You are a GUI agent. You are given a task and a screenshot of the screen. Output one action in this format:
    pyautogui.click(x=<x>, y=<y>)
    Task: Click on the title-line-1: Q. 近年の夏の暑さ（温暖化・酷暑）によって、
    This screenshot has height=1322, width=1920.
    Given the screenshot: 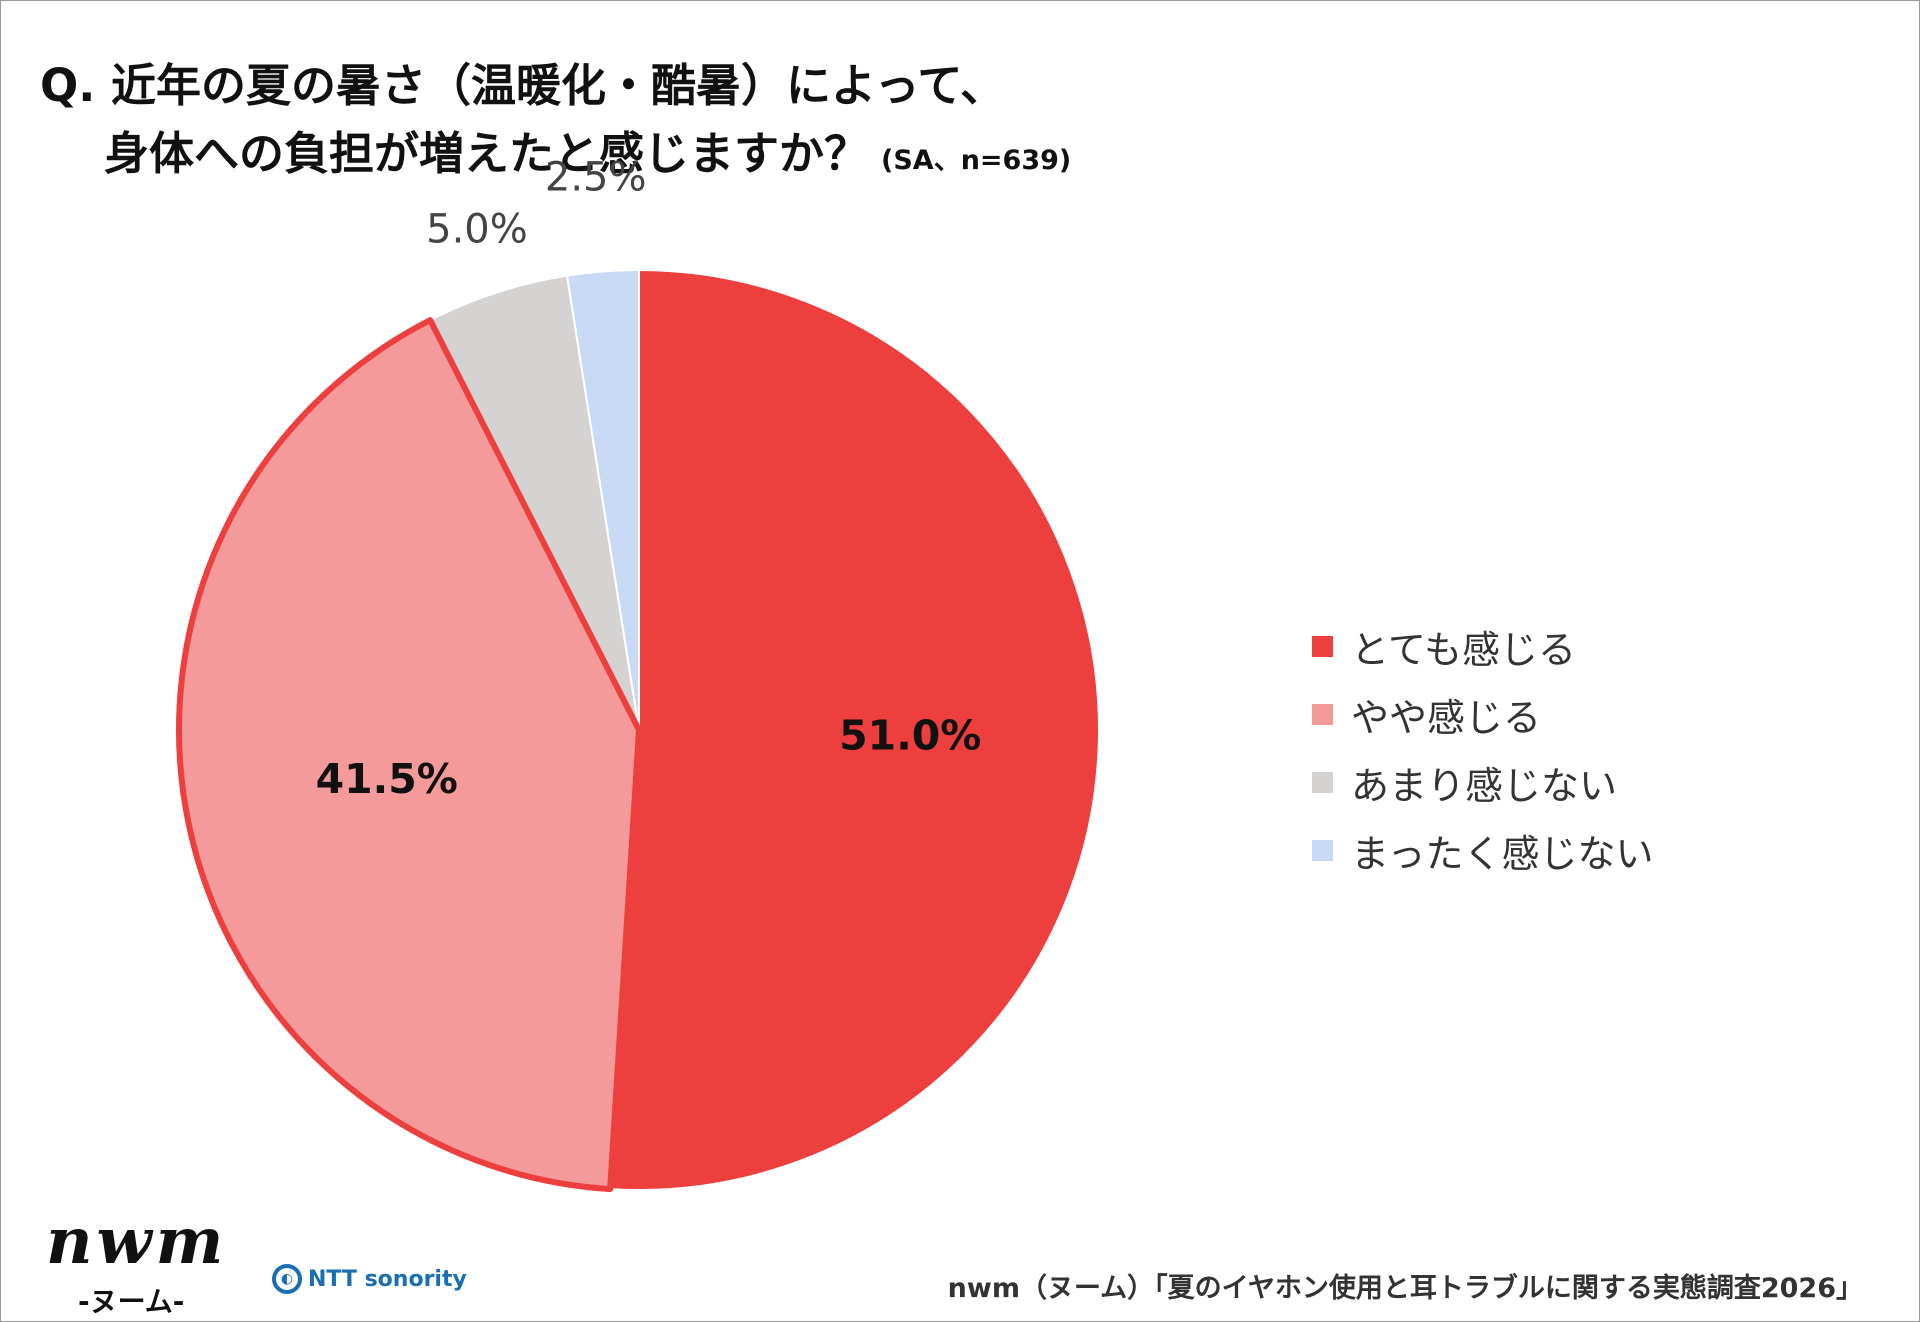 What is the action you would take?
    pyautogui.click(x=523, y=85)
    